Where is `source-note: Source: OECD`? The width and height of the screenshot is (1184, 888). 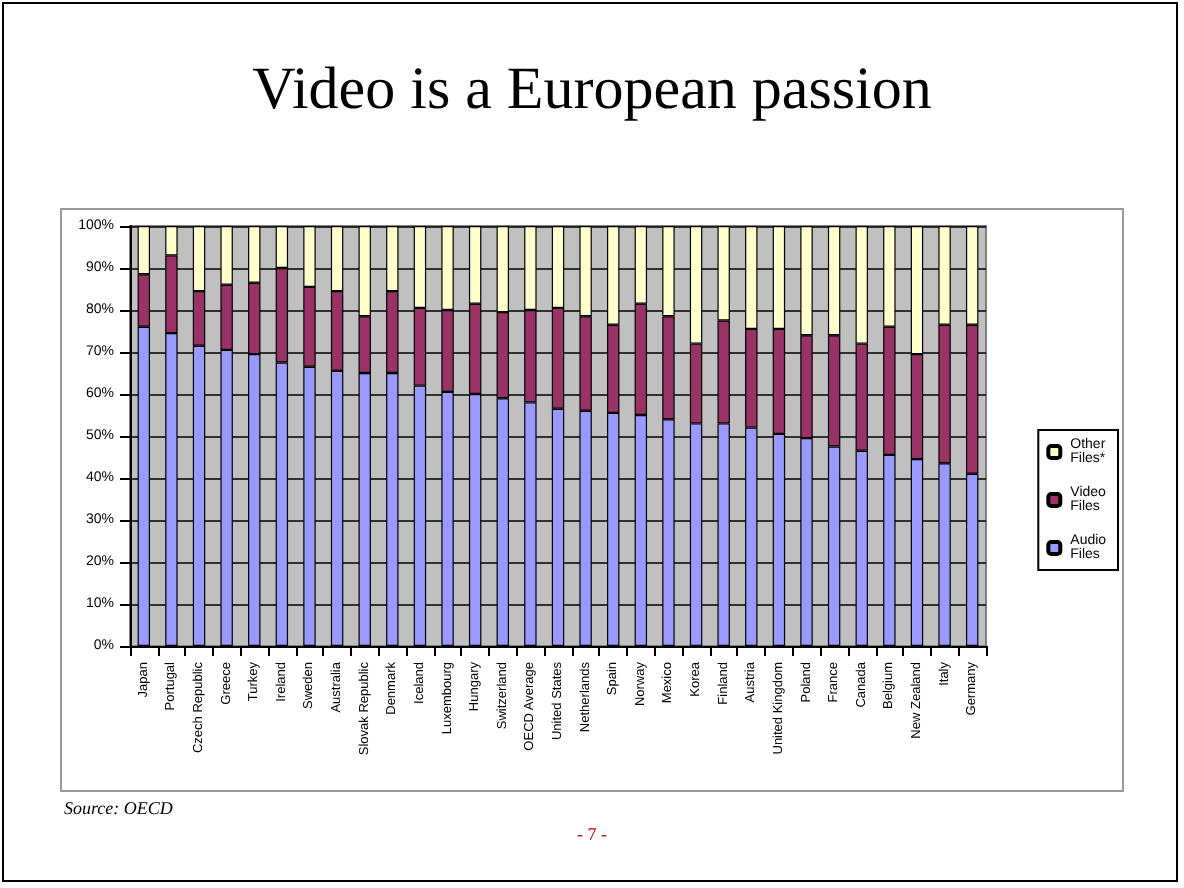
source-note: Source: OECD is located at coordinates (118, 808).